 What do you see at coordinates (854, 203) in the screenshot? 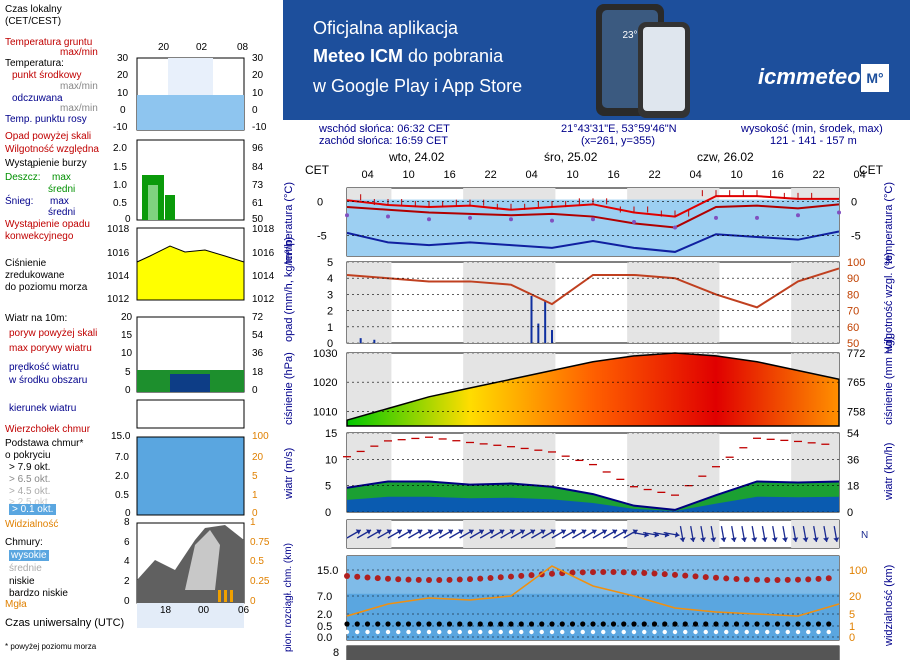
I see `temp-axis-tick-r: 0` at bounding box center [854, 203].